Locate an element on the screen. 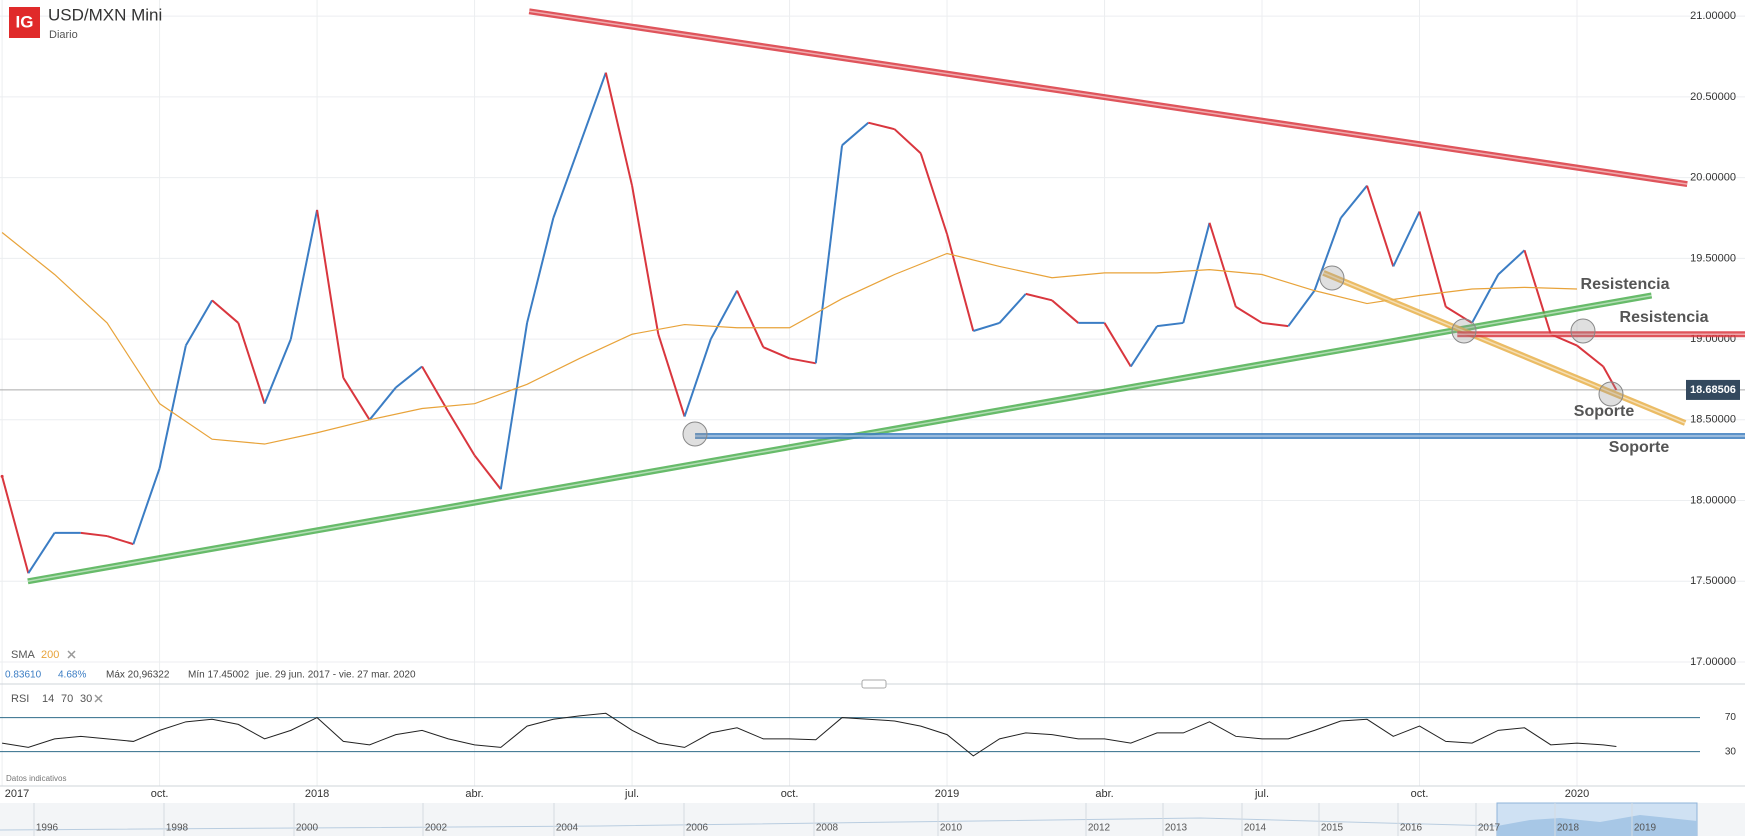  navigator-year: 1998 is located at coordinates (177, 828).